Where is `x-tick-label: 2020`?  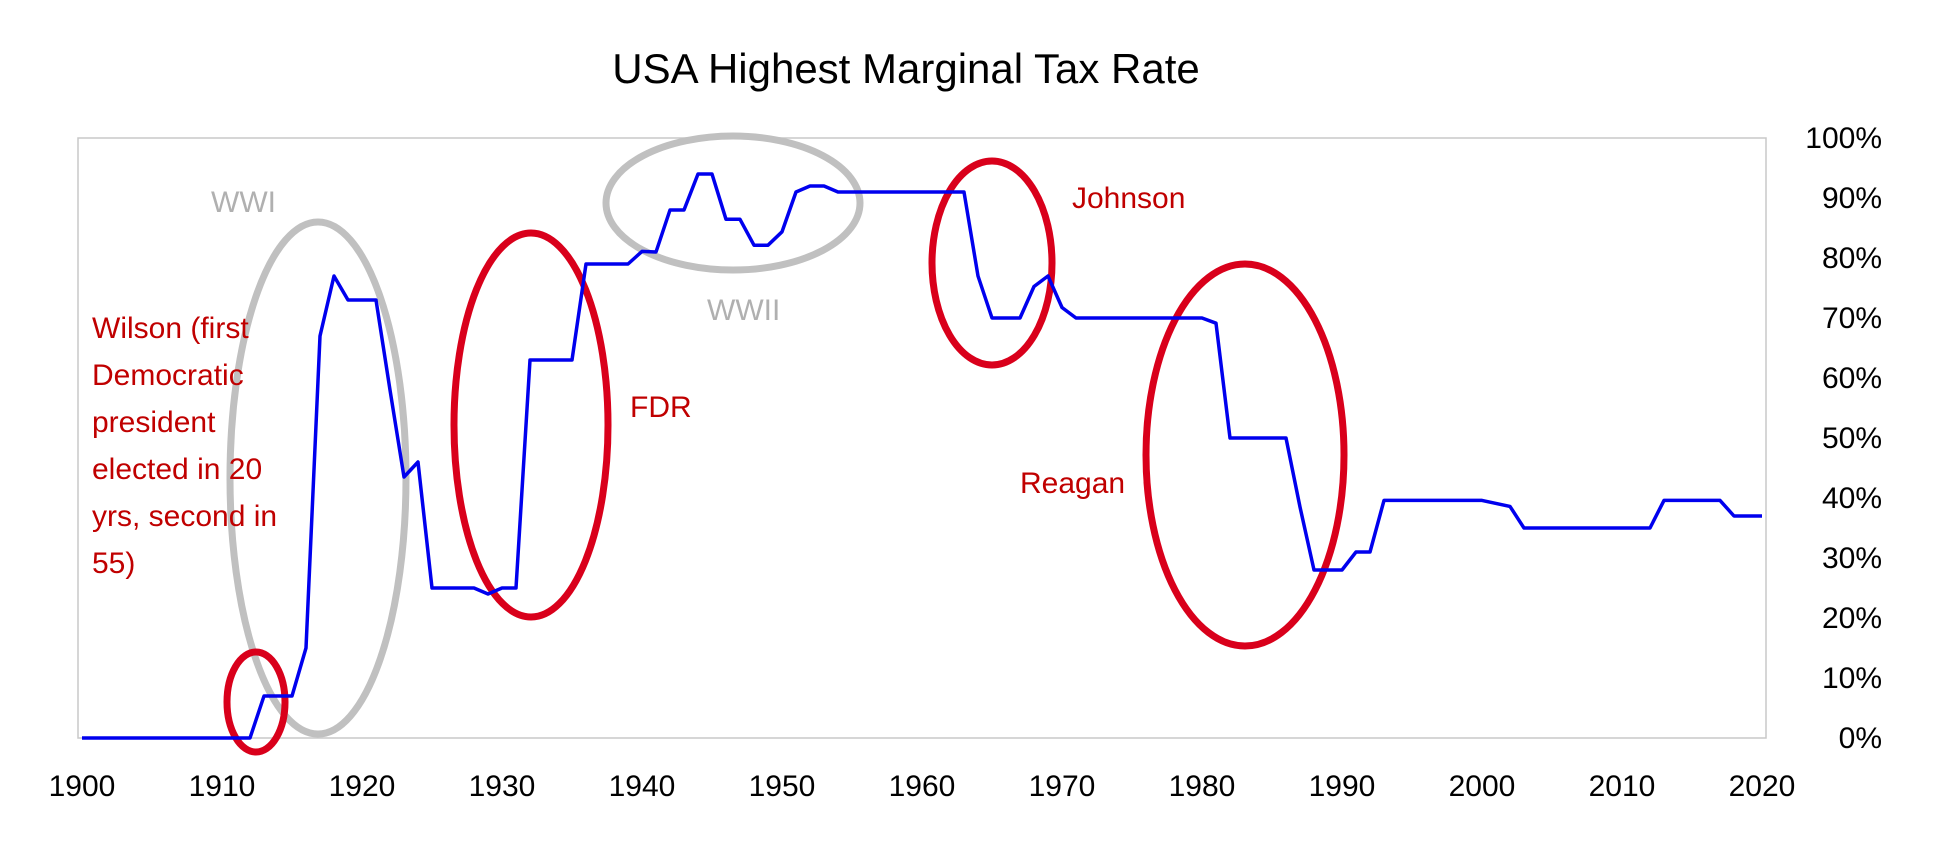
x-tick-label: 2020 is located at coordinates (1762, 786).